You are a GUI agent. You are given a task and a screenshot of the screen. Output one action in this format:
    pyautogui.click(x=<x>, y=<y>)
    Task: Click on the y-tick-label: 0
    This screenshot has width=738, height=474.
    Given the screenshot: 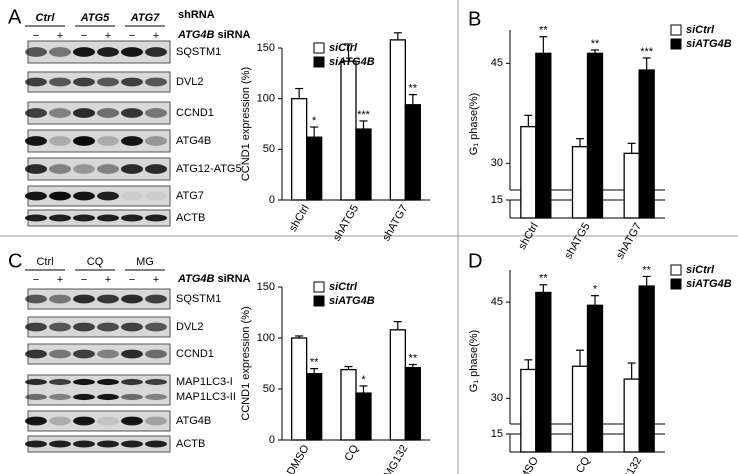 What is the action you would take?
    pyautogui.click(x=272, y=440)
    